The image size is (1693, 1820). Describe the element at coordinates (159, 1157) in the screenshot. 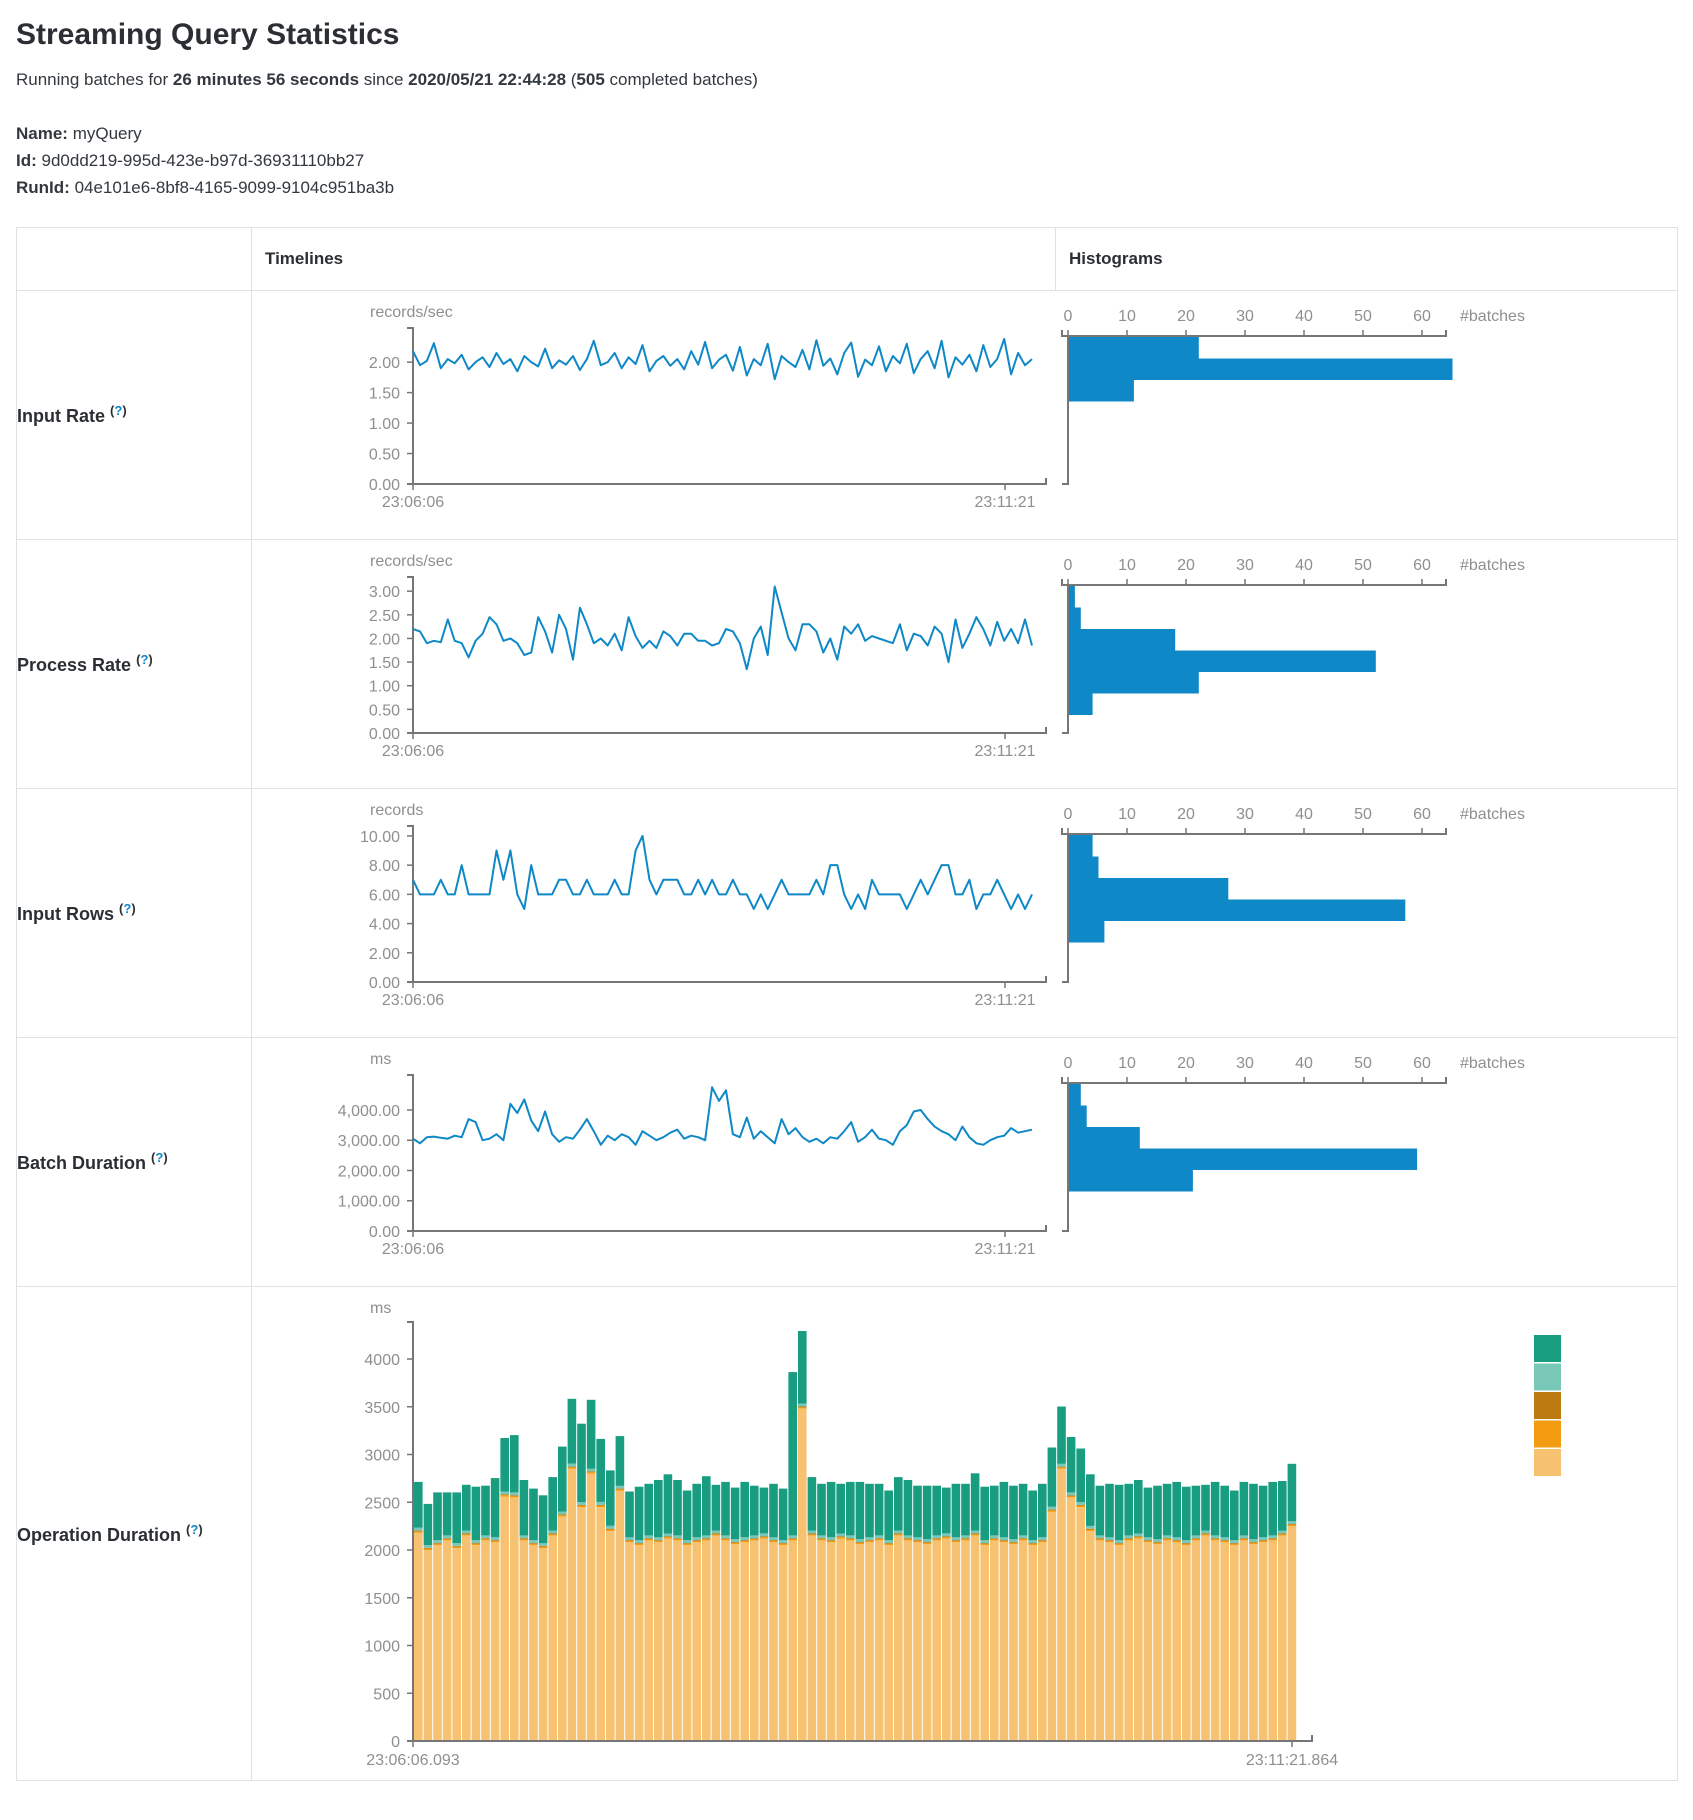

I see `help-tooltip-batch-duration: (?)` at that location.